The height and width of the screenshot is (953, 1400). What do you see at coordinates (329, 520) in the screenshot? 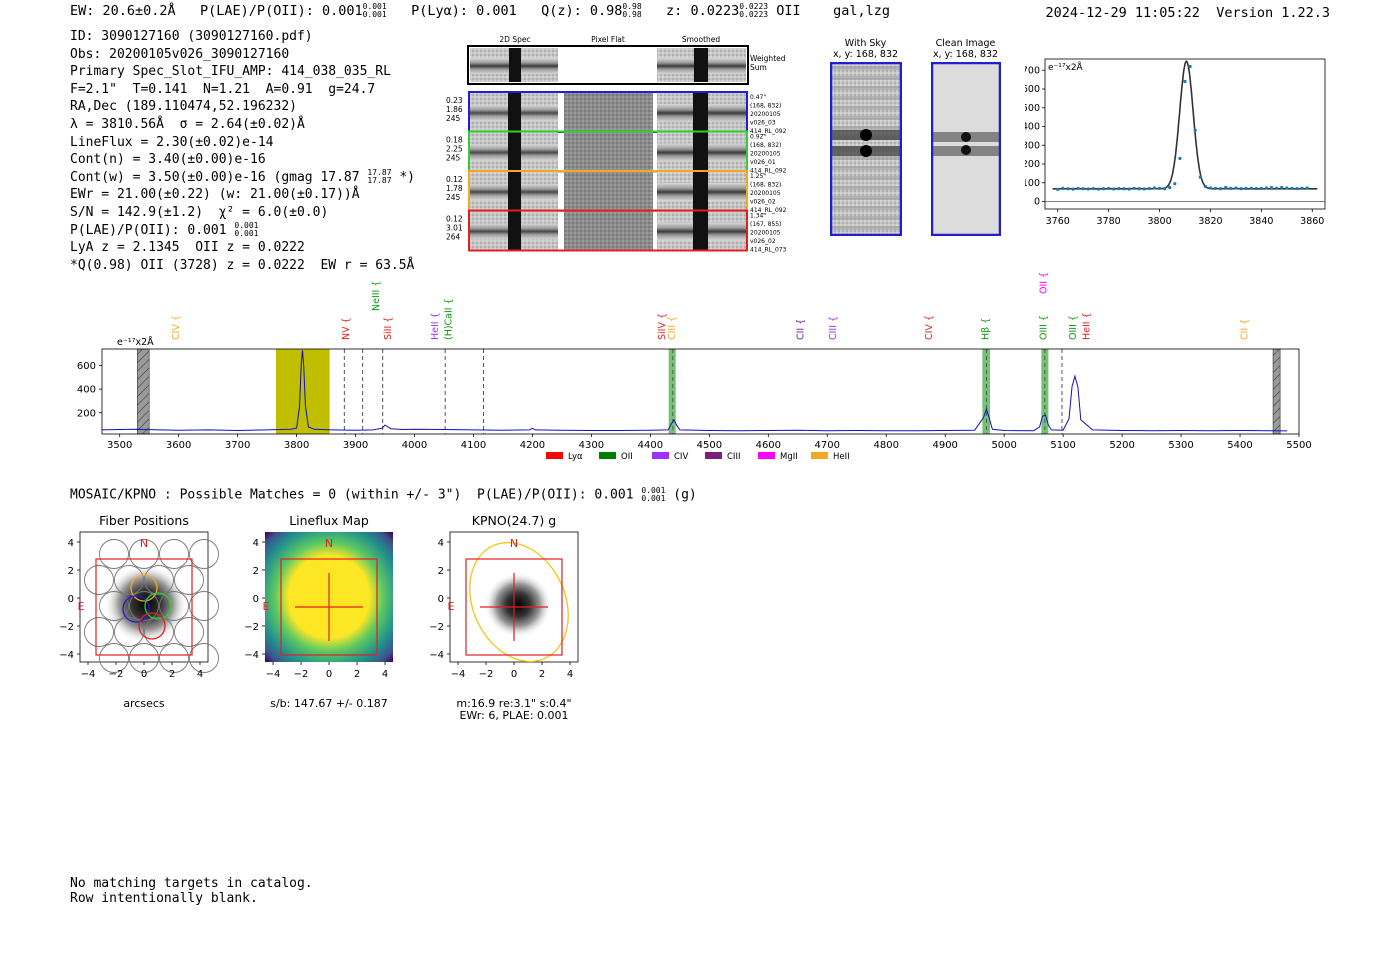
I see `panel-title-lineflux: Lineflux Map` at bounding box center [329, 520].